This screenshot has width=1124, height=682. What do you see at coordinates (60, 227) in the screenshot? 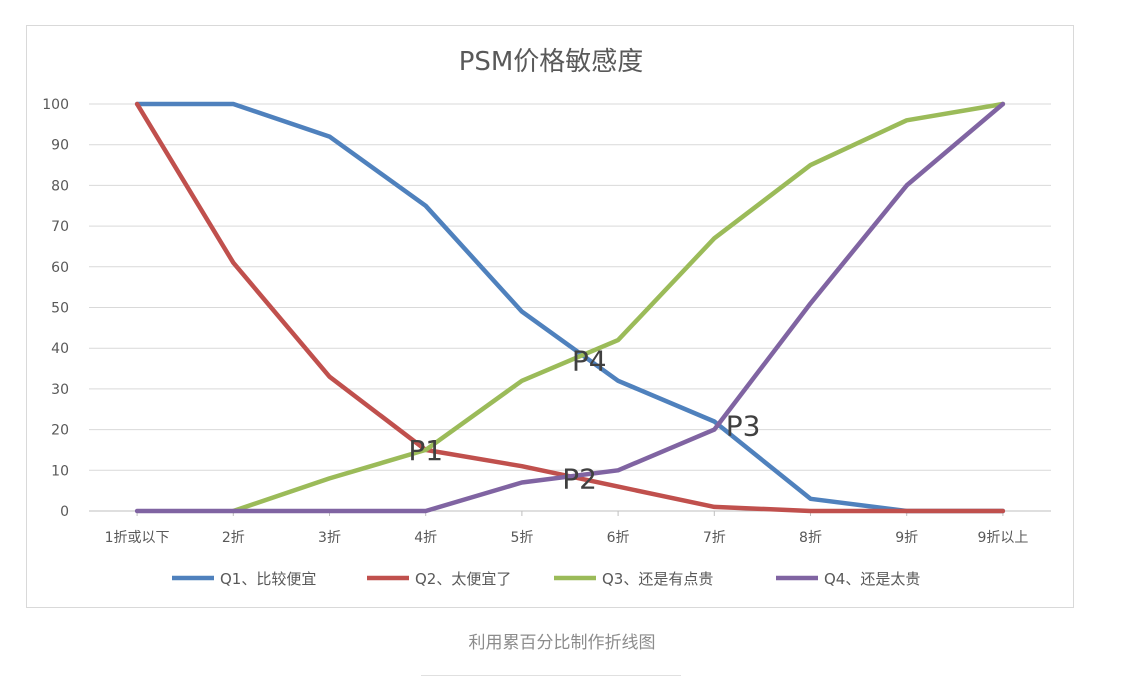
I see `y-tick-label: 70` at bounding box center [60, 227].